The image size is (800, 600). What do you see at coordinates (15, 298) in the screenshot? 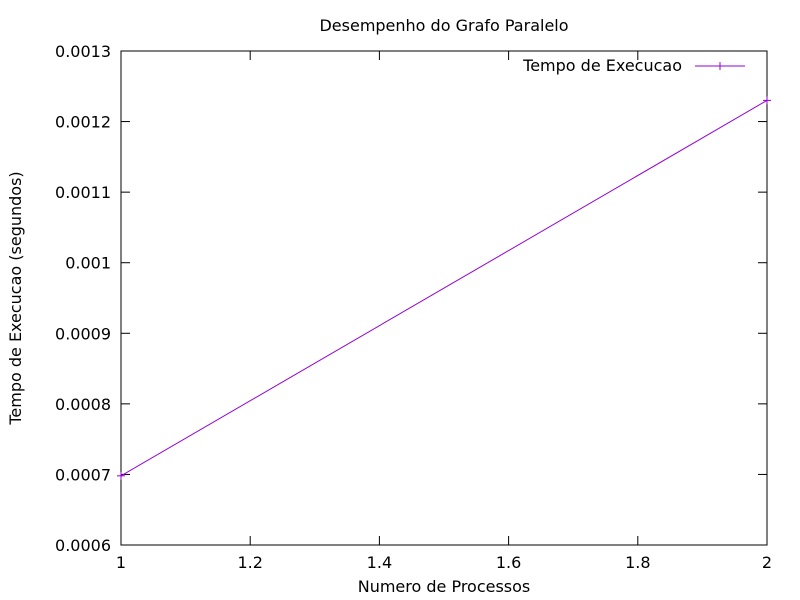
I see `y-axis-label: Tempo de Execucao (segundos)` at bounding box center [15, 298].